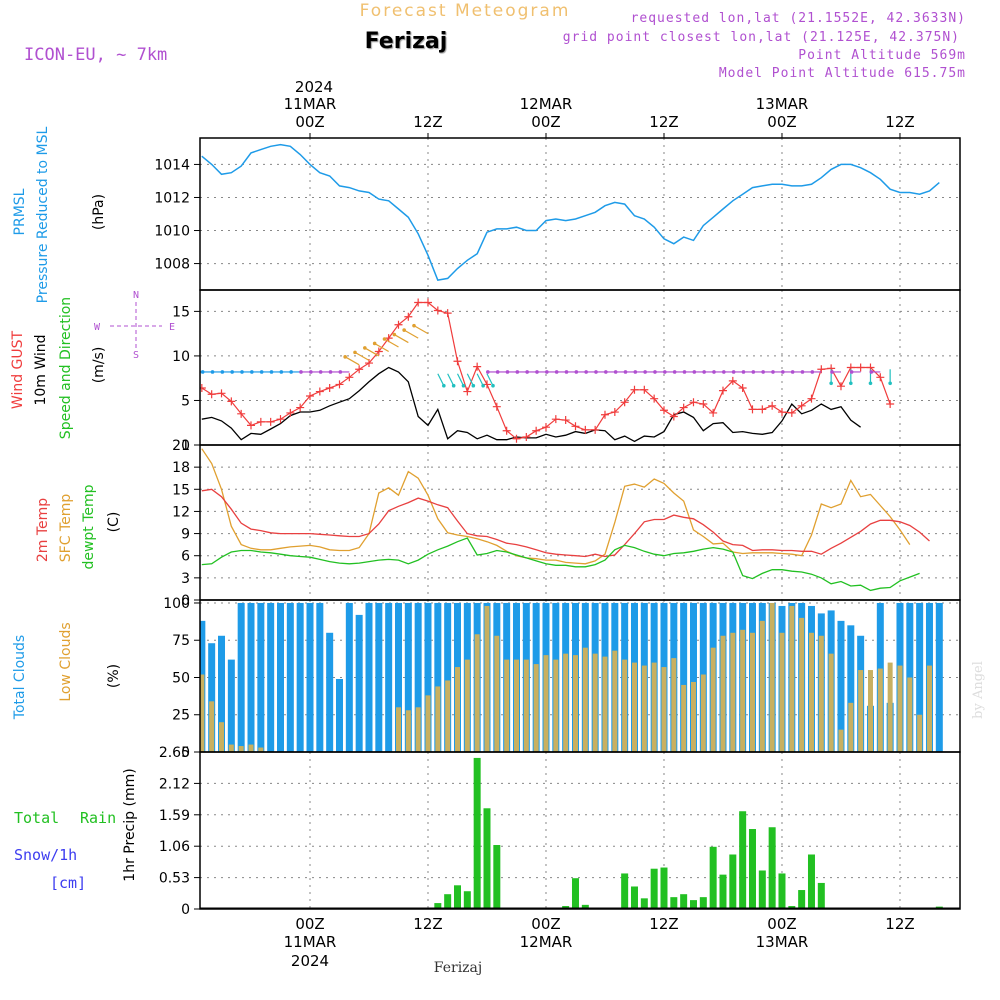 The width and height of the screenshot is (1000, 1000). Describe the element at coordinates (181, 490) in the screenshot. I see `y-tick-label: 15` at that location.